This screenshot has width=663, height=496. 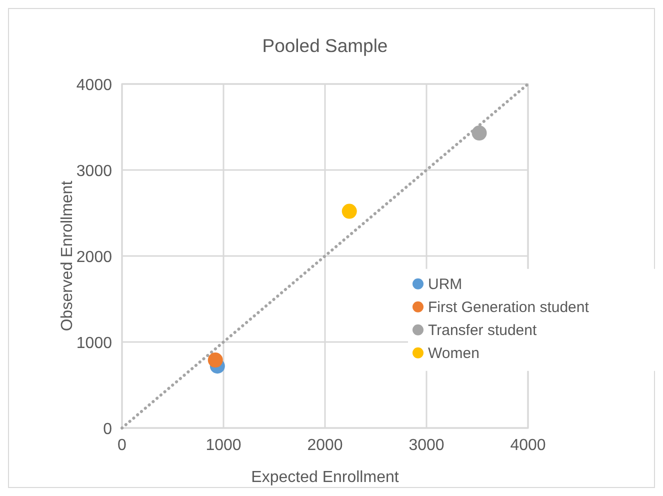 What do you see at coordinates (445, 284) in the screenshot?
I see `legend-label: URM` at bounding box center [445, 284].